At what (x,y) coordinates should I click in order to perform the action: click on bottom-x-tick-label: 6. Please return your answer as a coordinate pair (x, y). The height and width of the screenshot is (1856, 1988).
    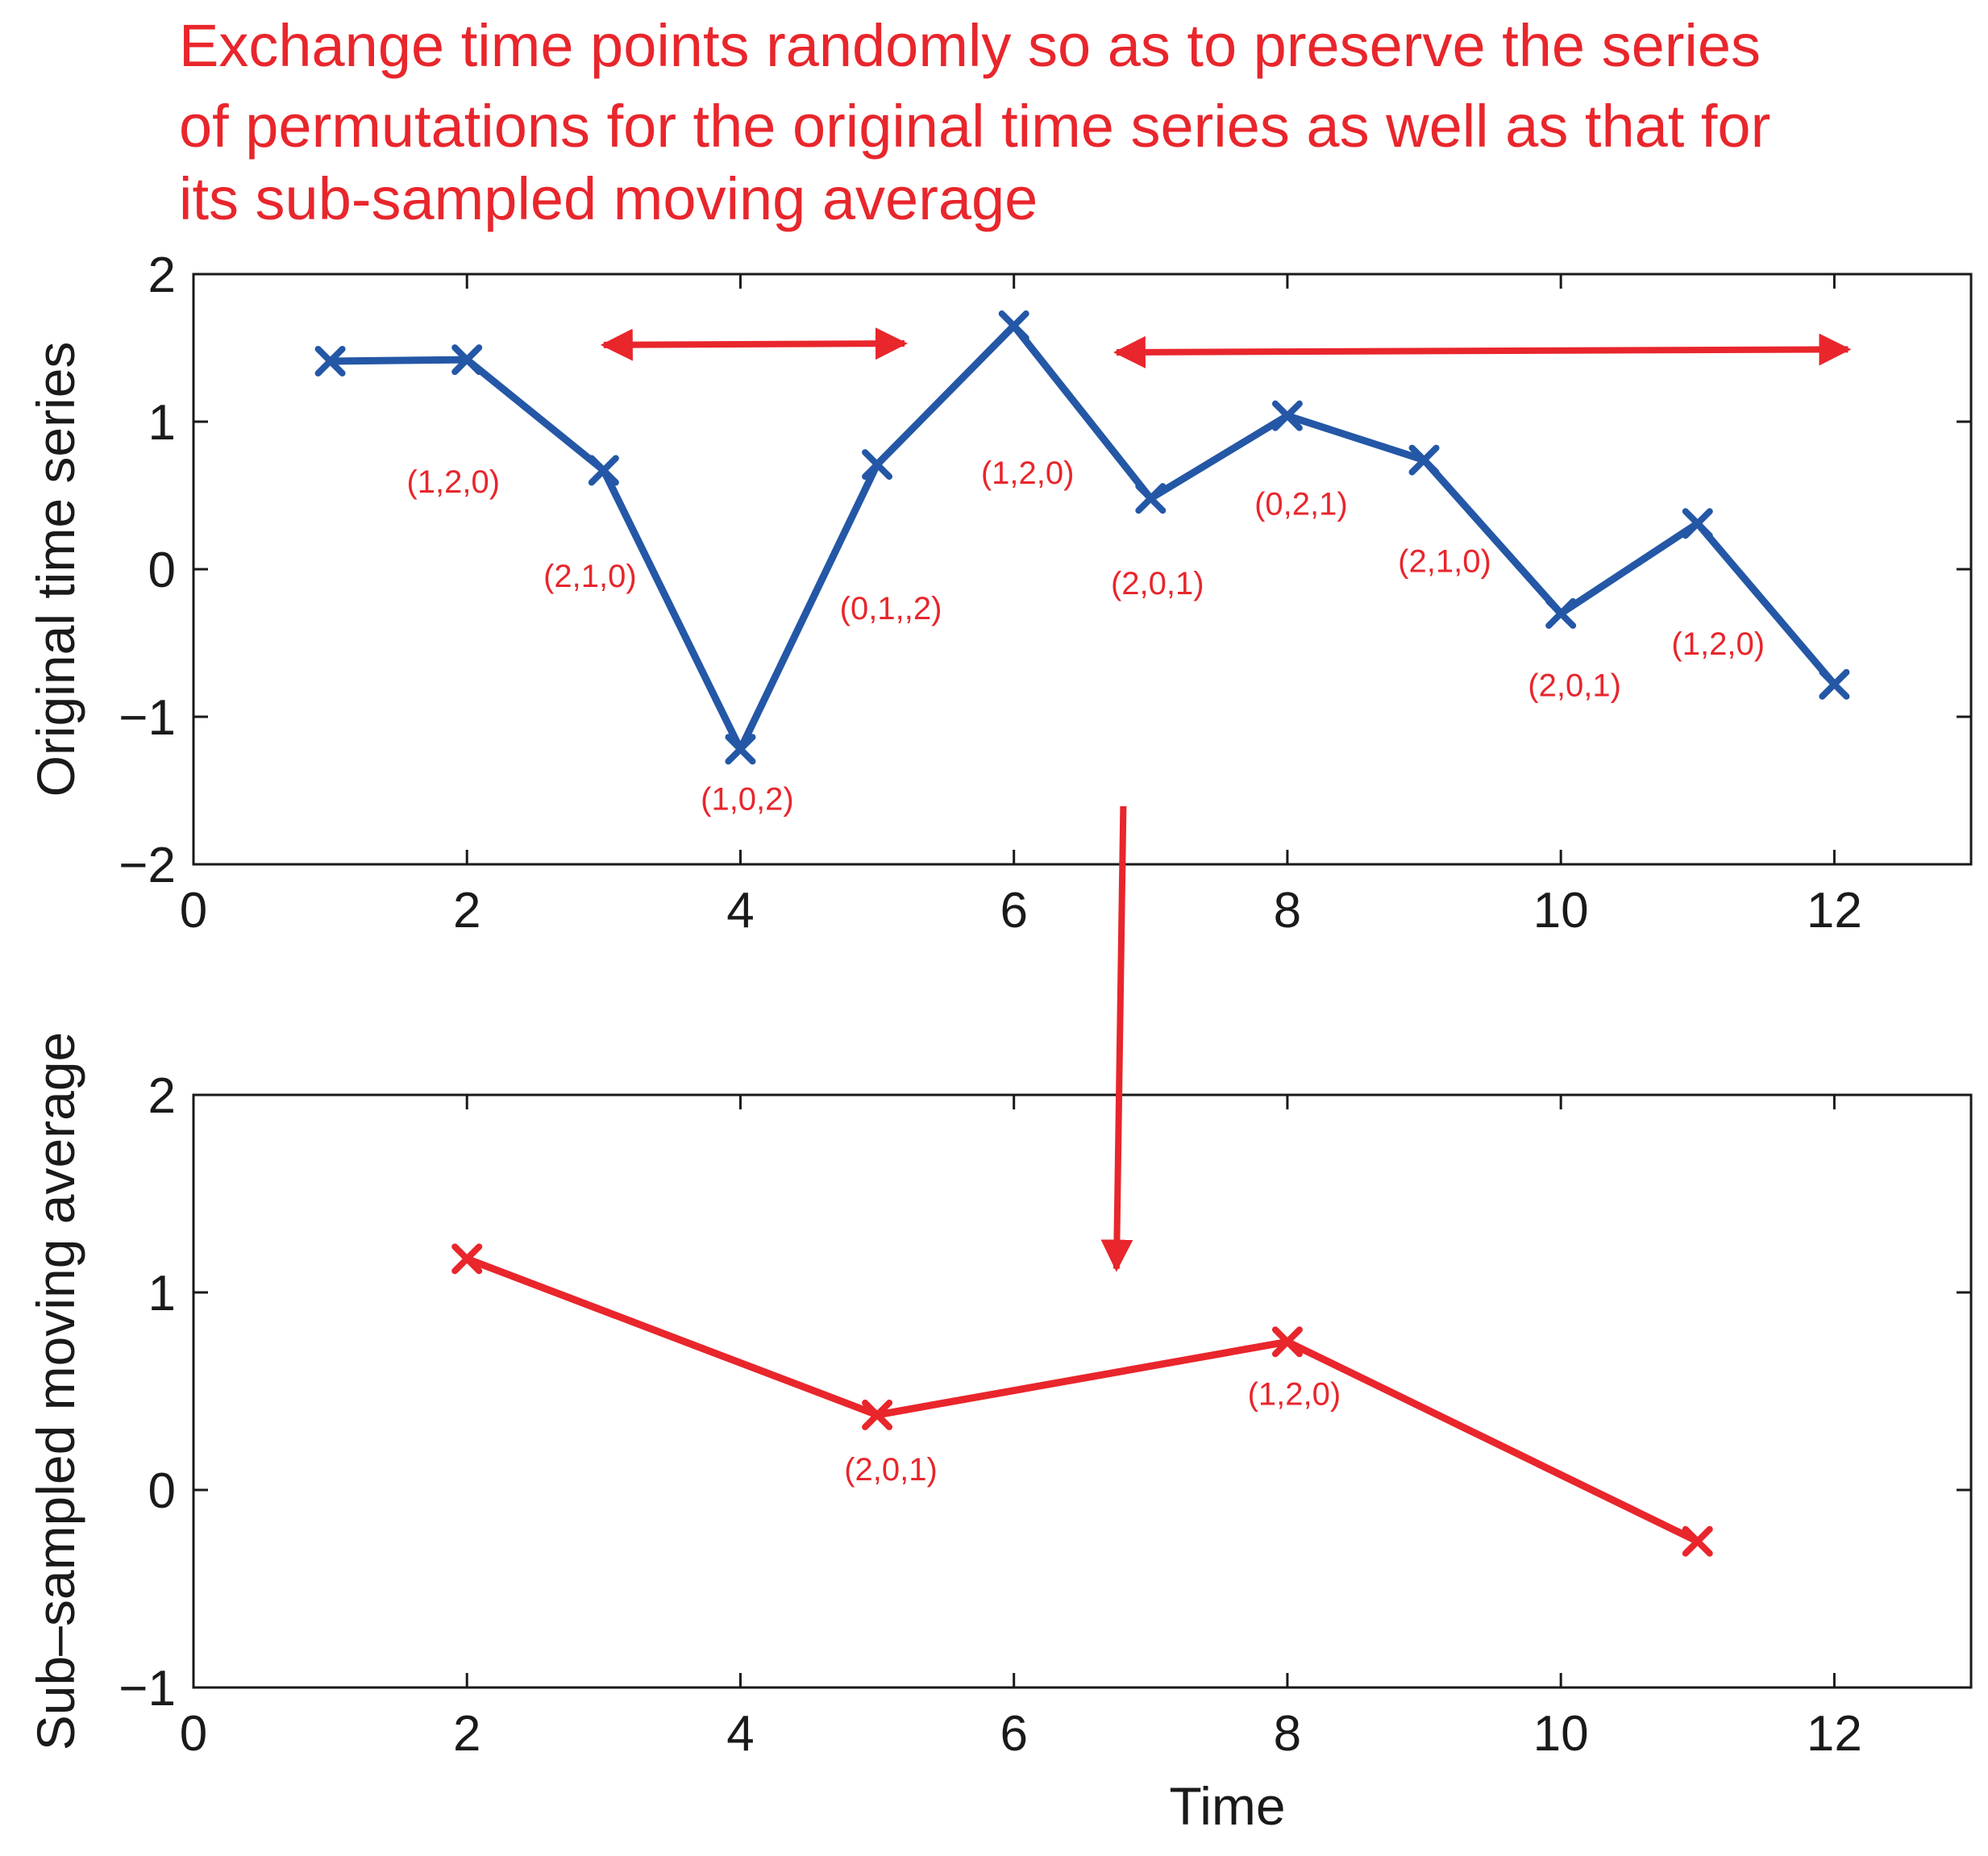
    Looking at the image, I should click on (1014, 1734).